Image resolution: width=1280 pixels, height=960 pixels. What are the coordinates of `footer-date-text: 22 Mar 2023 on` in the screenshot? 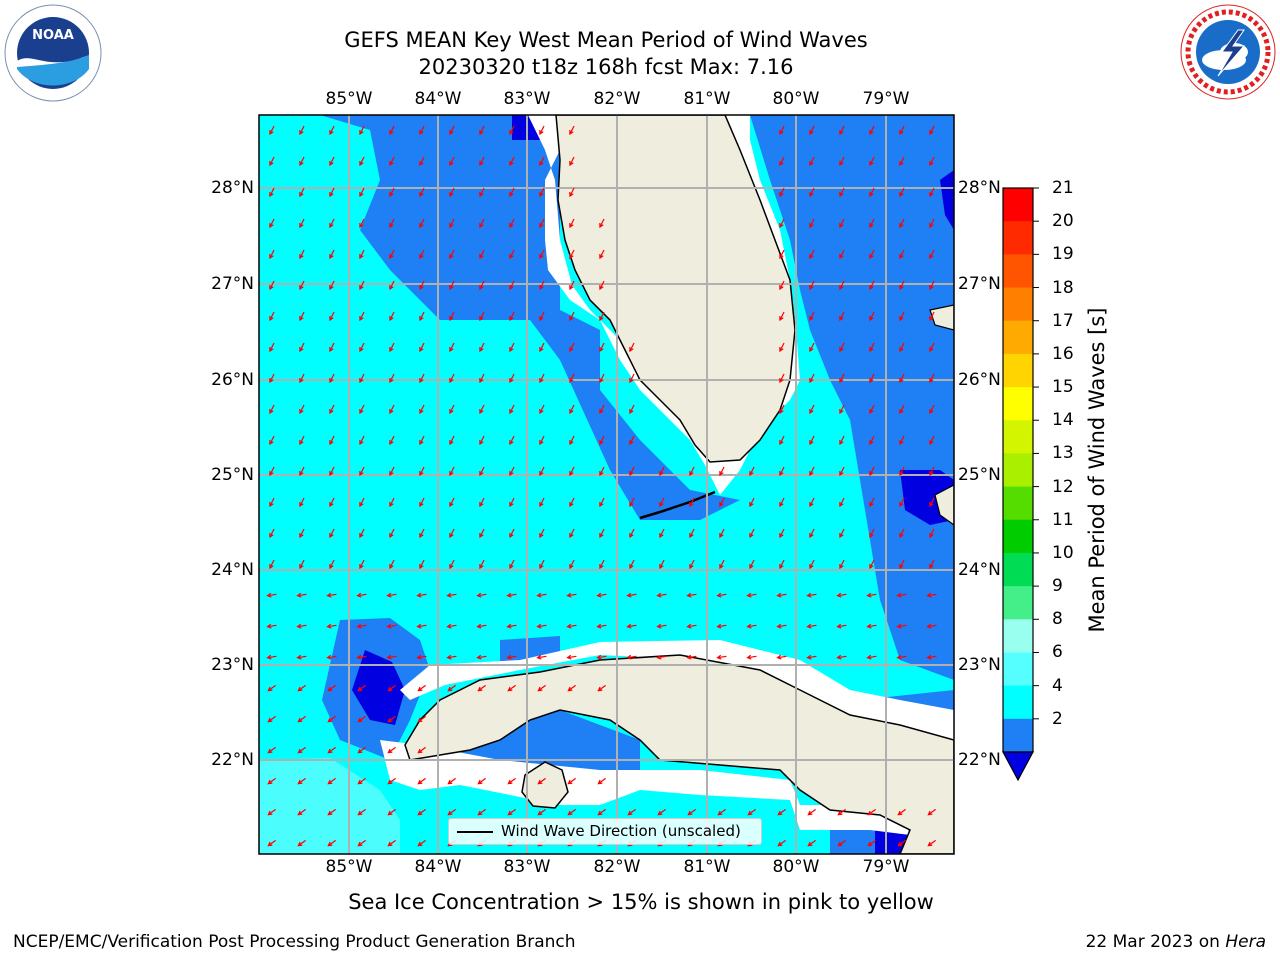 It's located at (1155, 942).